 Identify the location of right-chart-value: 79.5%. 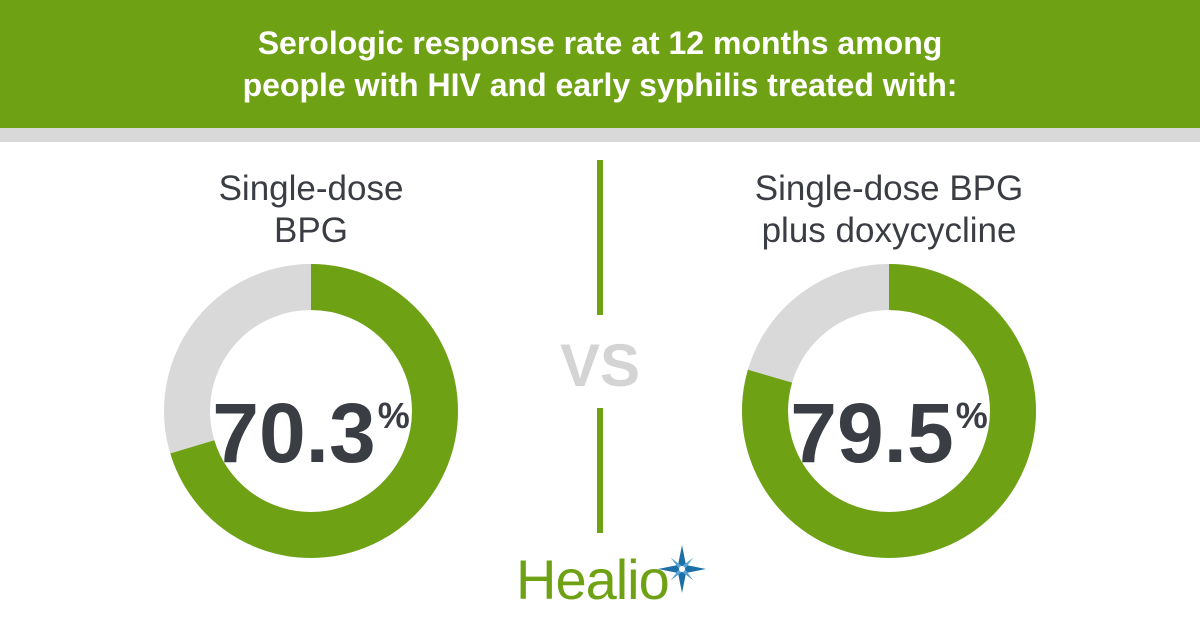
(889, 437).